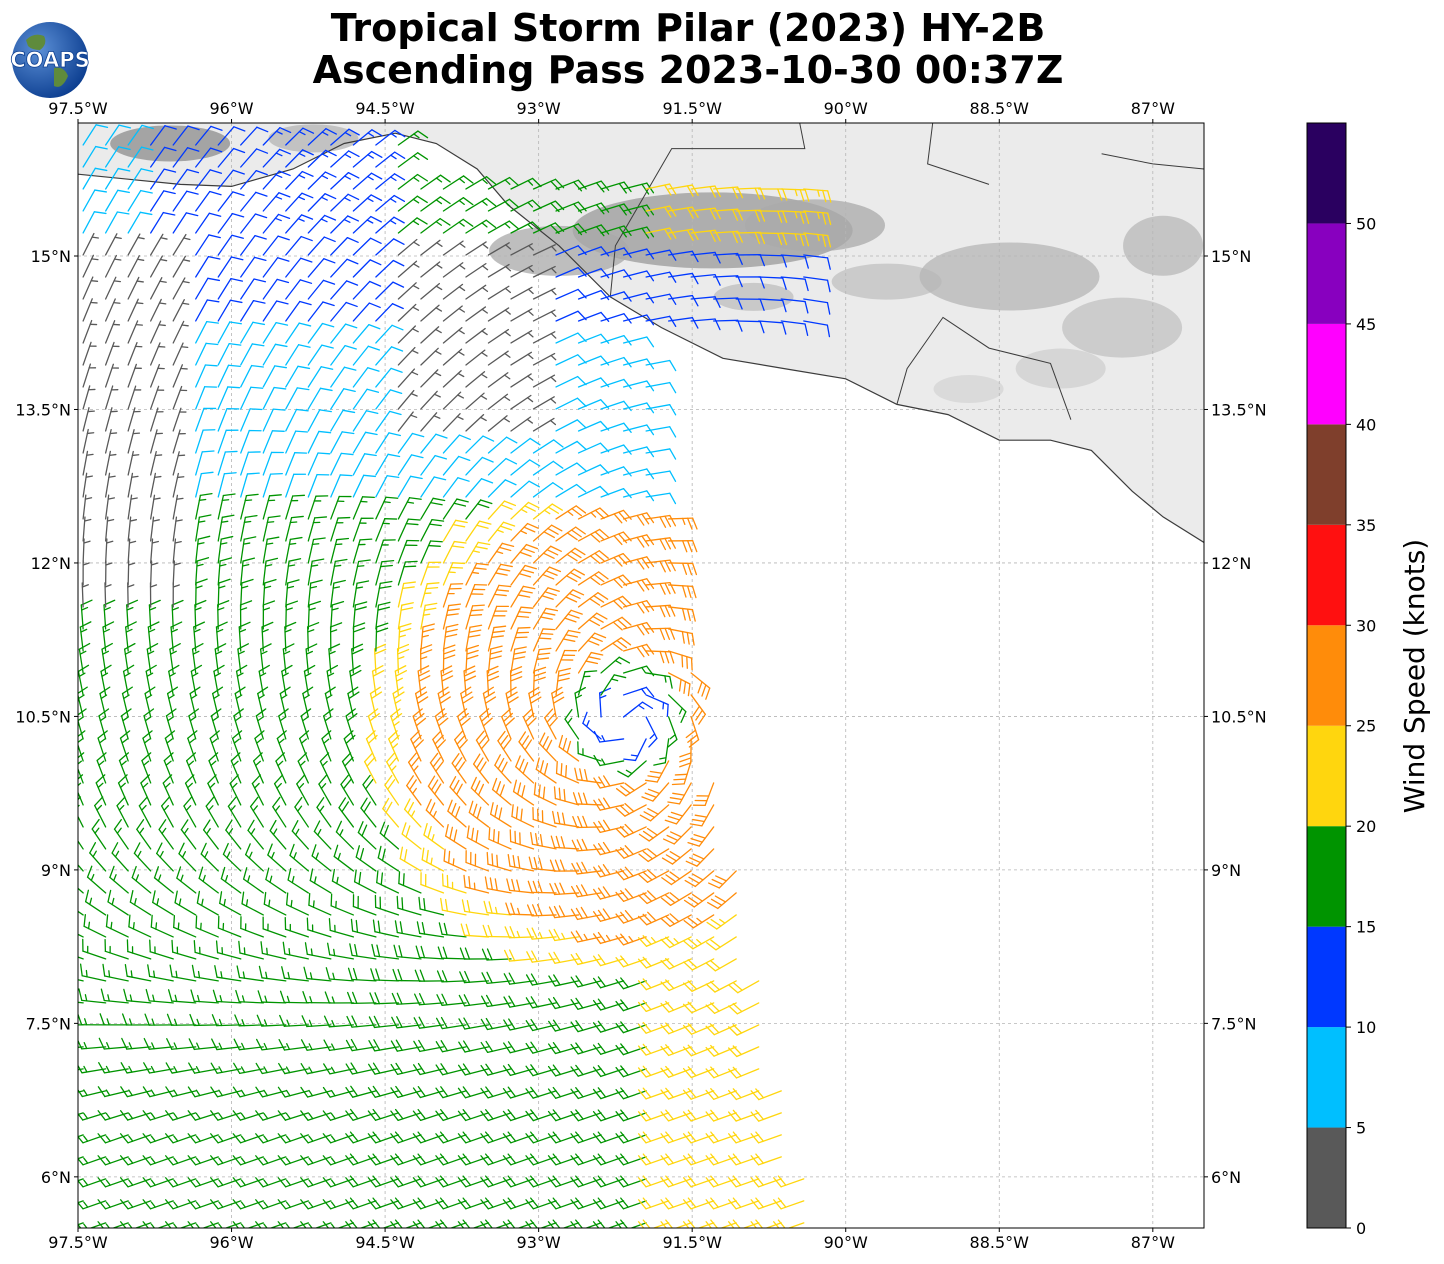 This screenshot has height=1264, width=1444. Describe the element at coordinates (1152, 161) in the screenshot. I see `country-border` at that location.